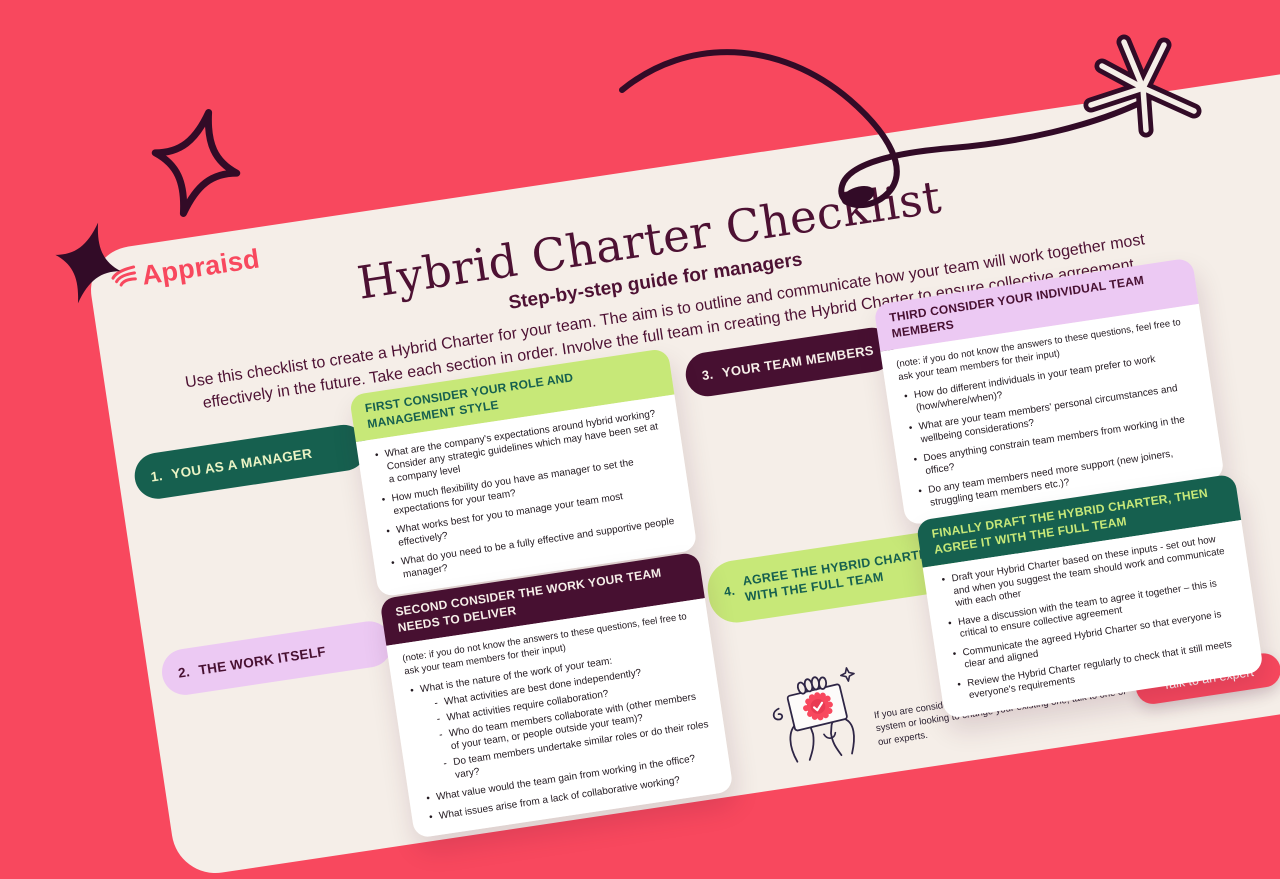 The image size is (1280, 879). I want to click on section-pill-label: YOU AS A MANAGER, so click(242, 463).